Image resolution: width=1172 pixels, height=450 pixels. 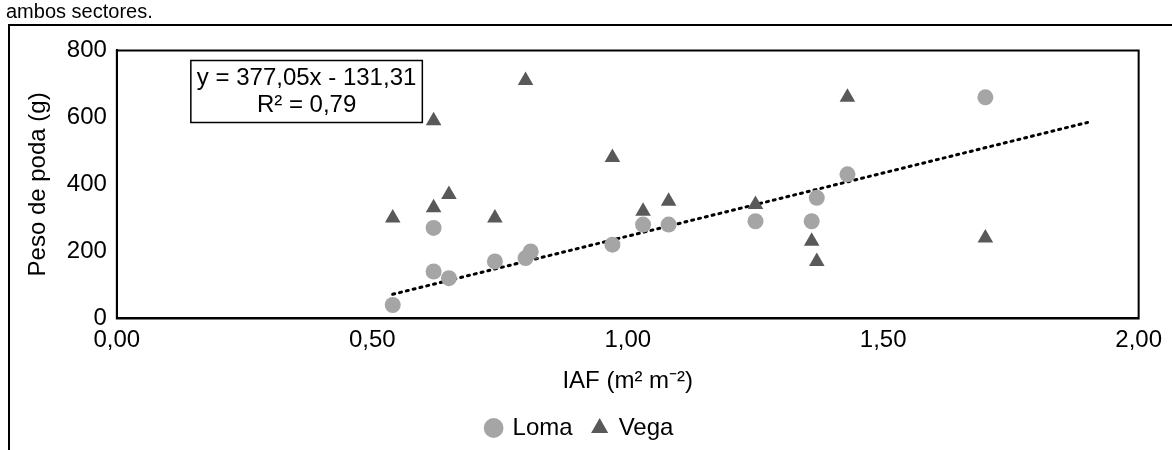 I want to click on text: ambos sectores., so click(x=79, y=11).